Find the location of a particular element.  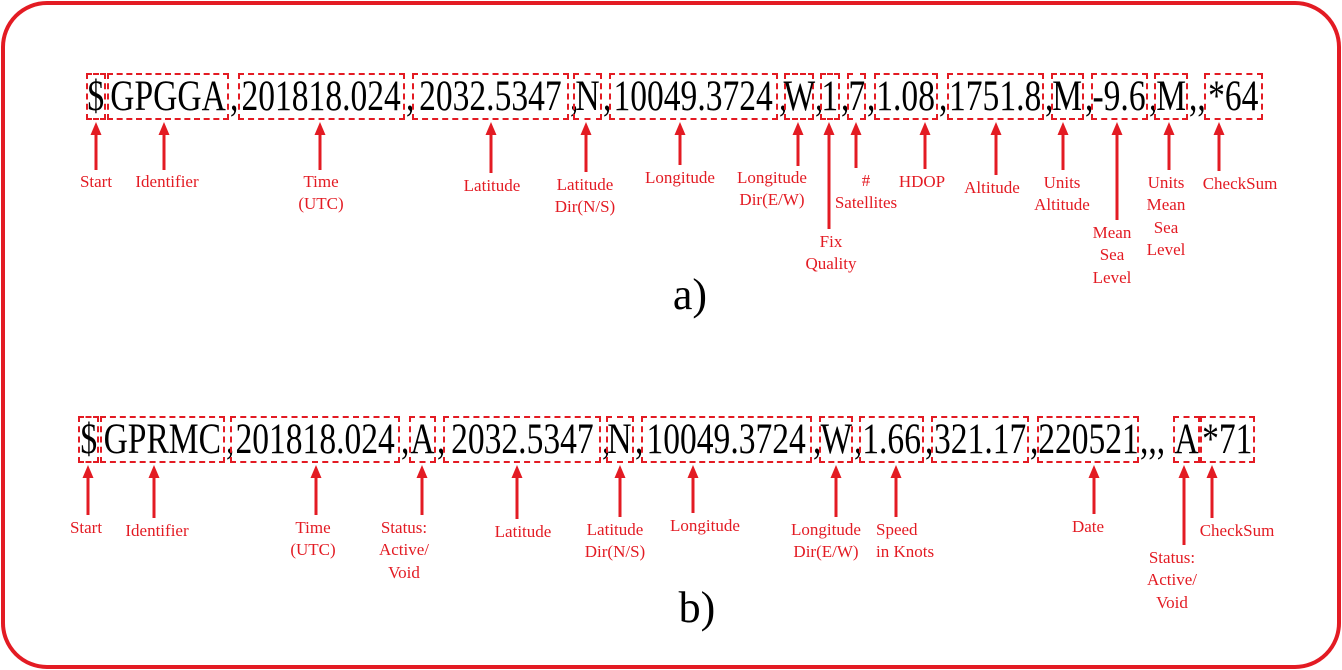

field-value-fix-quality: 1 is located at coordinates (830, 96).